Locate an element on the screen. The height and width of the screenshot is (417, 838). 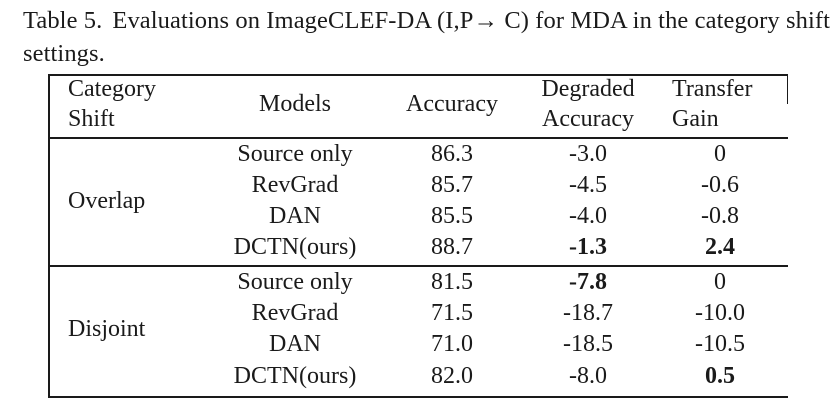
accuracy-cell: 82.0 is located at coordinates (452, 376).